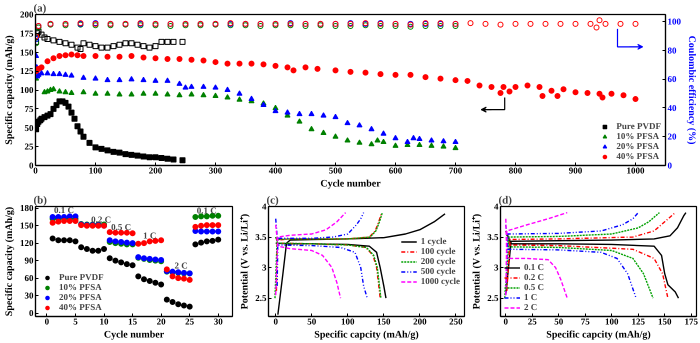 This screenshot has height=343, width=700. What do you see at coordinates (531, 297) in the screenshot?
I see `legend-label: 1 C` at bounding box center [531, 297].